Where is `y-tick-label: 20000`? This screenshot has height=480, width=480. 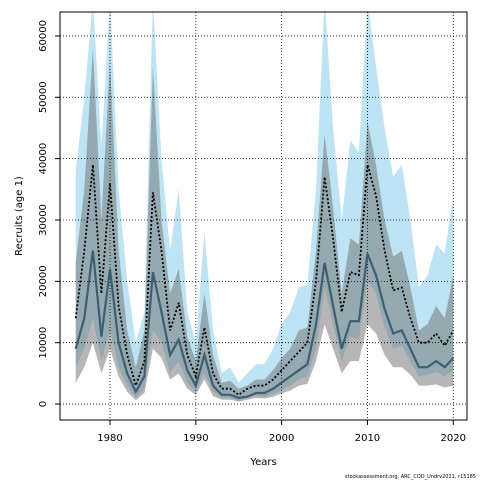
y-tick-label: 20000 is located at coordinates (43, 281).